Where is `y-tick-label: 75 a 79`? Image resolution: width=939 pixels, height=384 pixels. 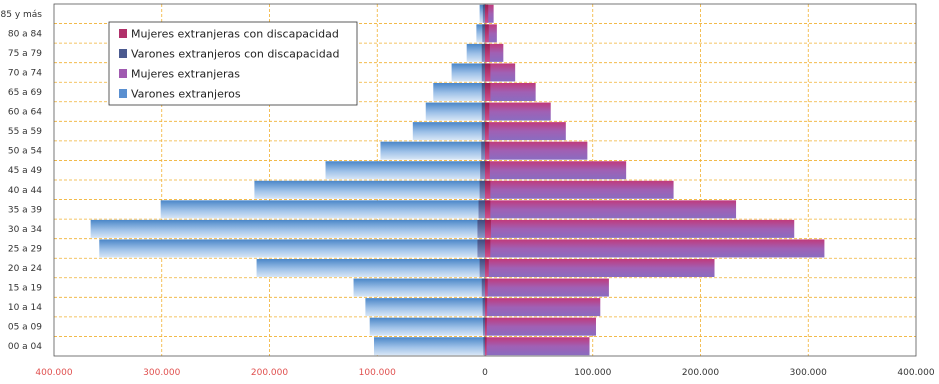 y-tick-label: 75 a 79 is located at coordinates (25, 54).